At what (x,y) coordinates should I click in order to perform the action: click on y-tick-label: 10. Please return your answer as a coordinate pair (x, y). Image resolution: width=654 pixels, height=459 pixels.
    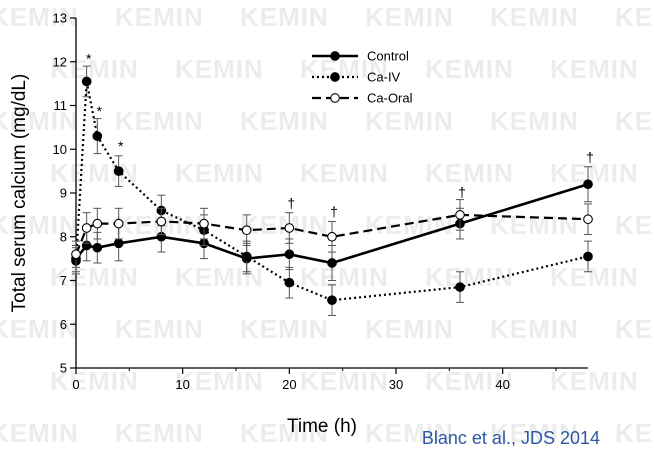
    Looking at the image, I should click on (60, 149).